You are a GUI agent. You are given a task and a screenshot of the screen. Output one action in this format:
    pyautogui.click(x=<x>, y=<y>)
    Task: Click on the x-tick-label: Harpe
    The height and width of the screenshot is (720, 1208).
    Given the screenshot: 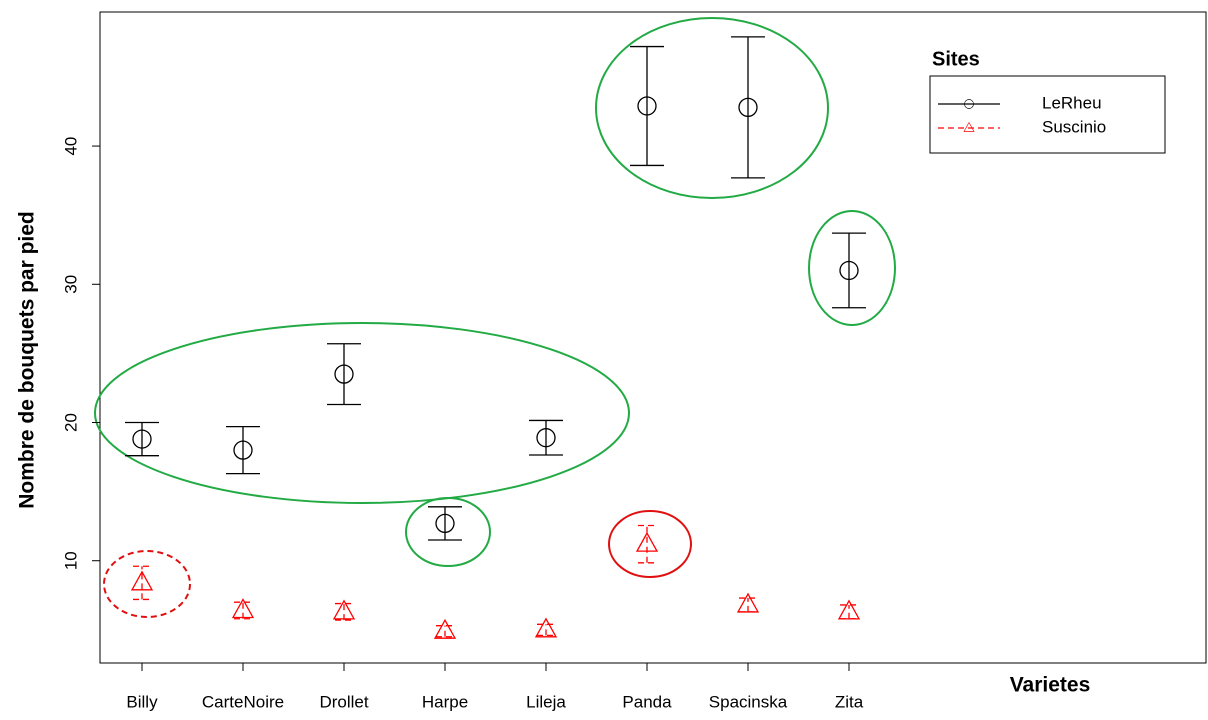 What is the action you would take?
    pyautogui.click(x=445, y=701)
    